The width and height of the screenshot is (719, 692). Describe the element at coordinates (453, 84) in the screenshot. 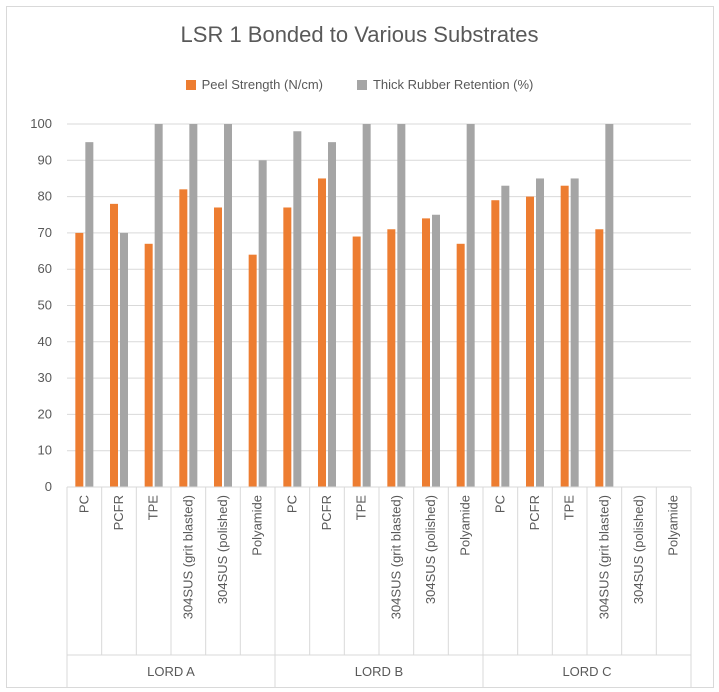

I see `legend-label-rubber-retention: Thick Rubber Retention (%)` at that location.